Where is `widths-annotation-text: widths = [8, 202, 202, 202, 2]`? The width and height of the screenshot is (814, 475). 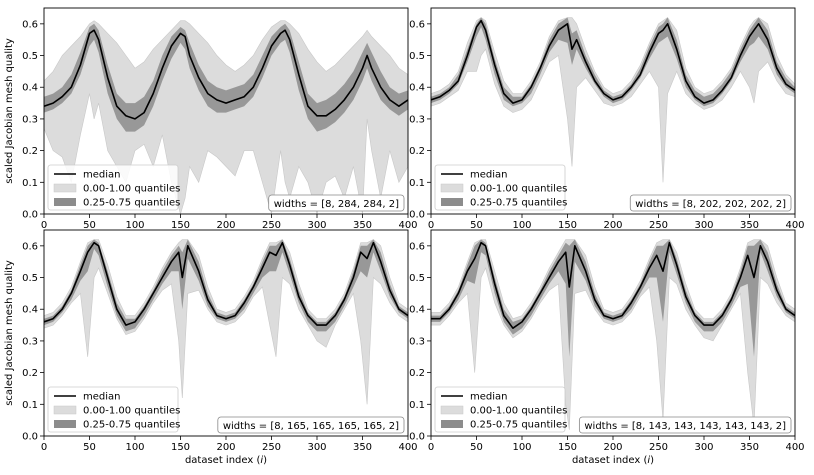 widths-annotation-text: widths = [8, 202, 202, 202, 2] is located at coordinates (710, 204).